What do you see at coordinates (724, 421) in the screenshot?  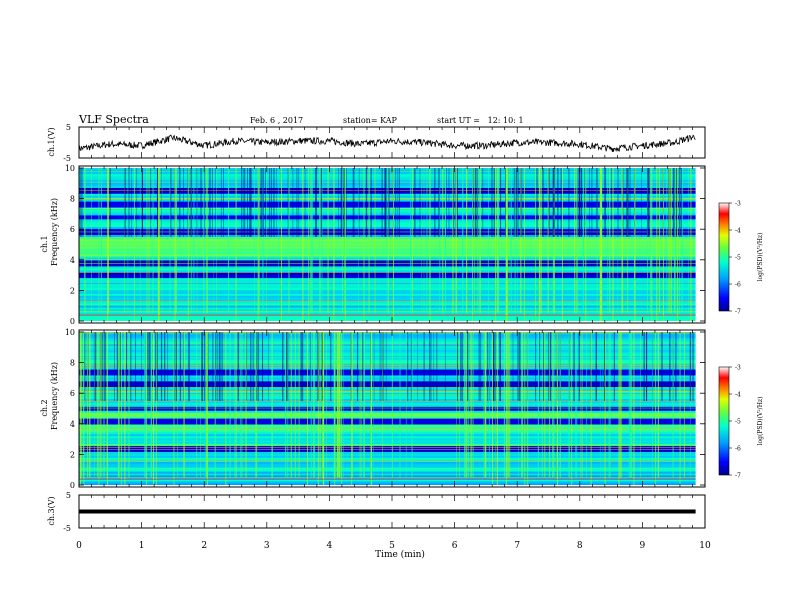 I see `ch2-colorbar` at bounding box center [724, 421].